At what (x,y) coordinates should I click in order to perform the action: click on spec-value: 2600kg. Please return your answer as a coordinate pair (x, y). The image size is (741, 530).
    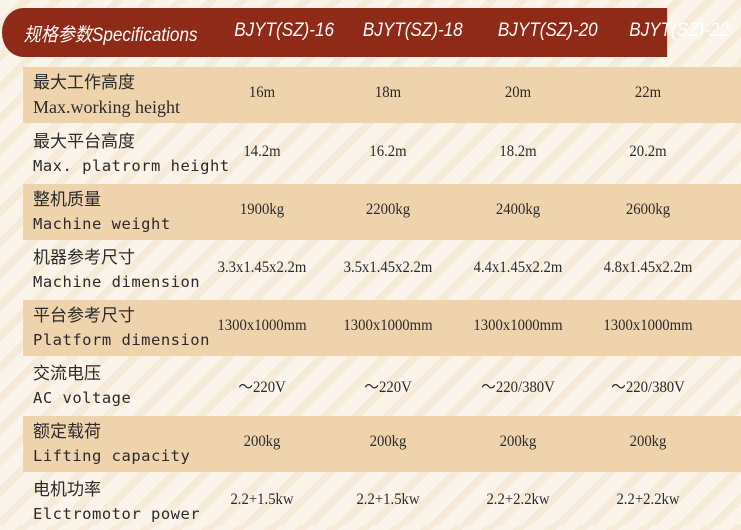
    Looking at the image, I should click on (648, 209).